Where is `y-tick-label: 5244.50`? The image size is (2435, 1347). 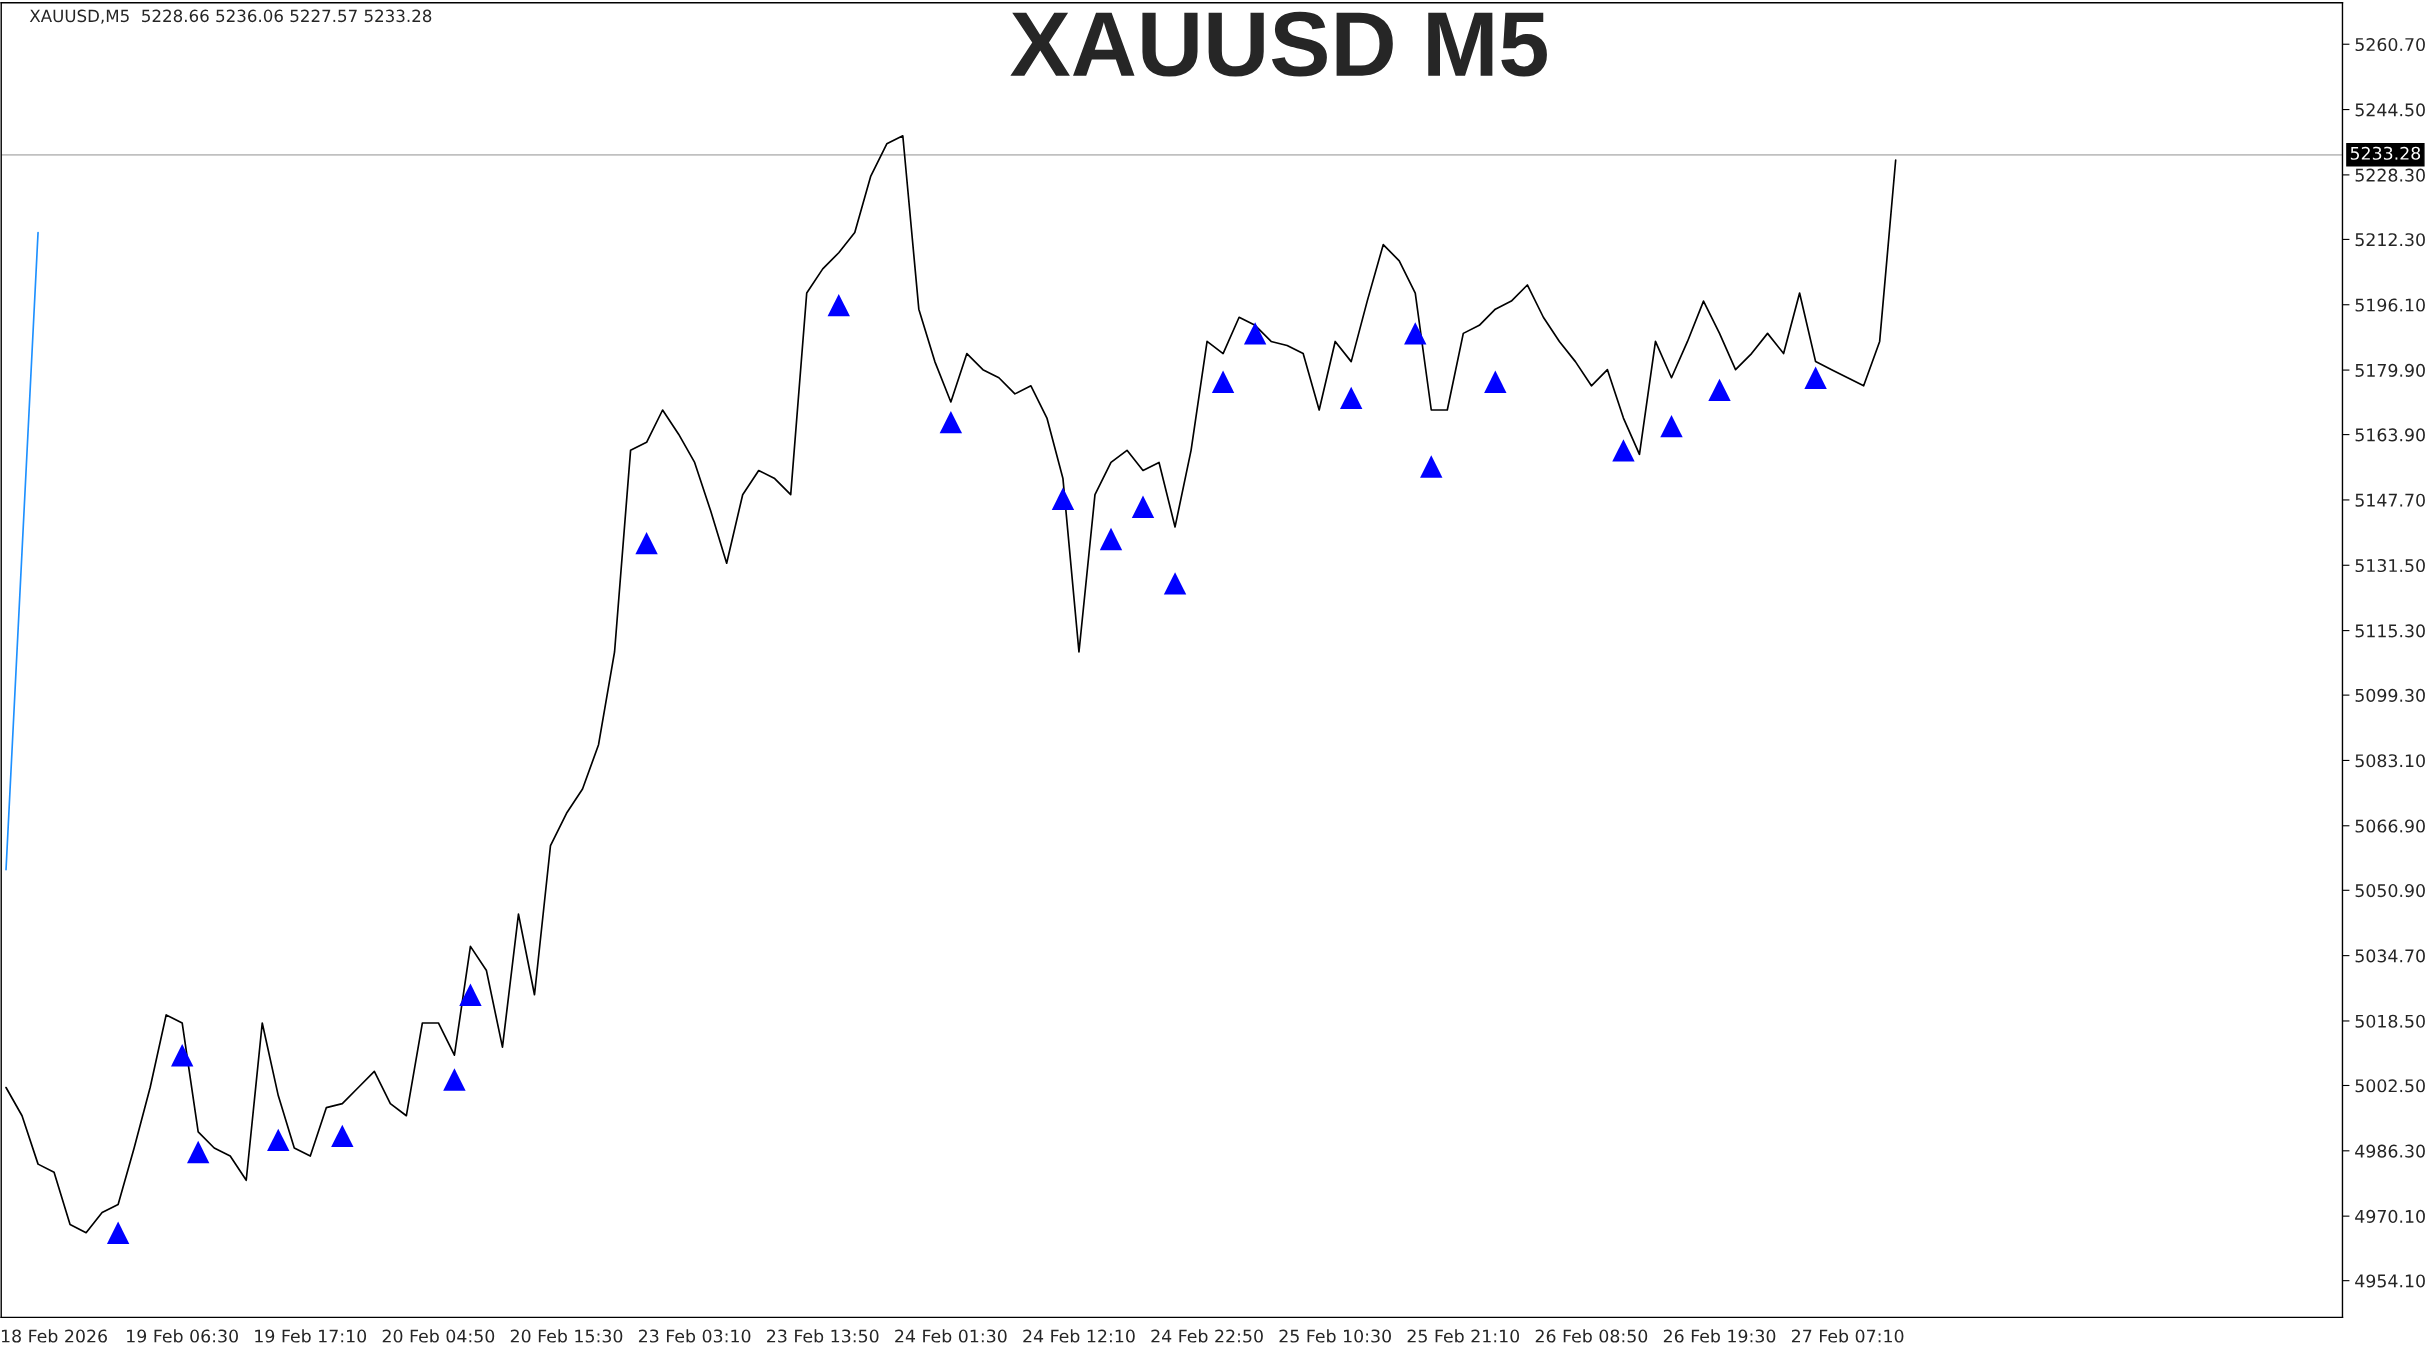 y-tick-label: 5244.50 is located at coordinates (2390, 110).